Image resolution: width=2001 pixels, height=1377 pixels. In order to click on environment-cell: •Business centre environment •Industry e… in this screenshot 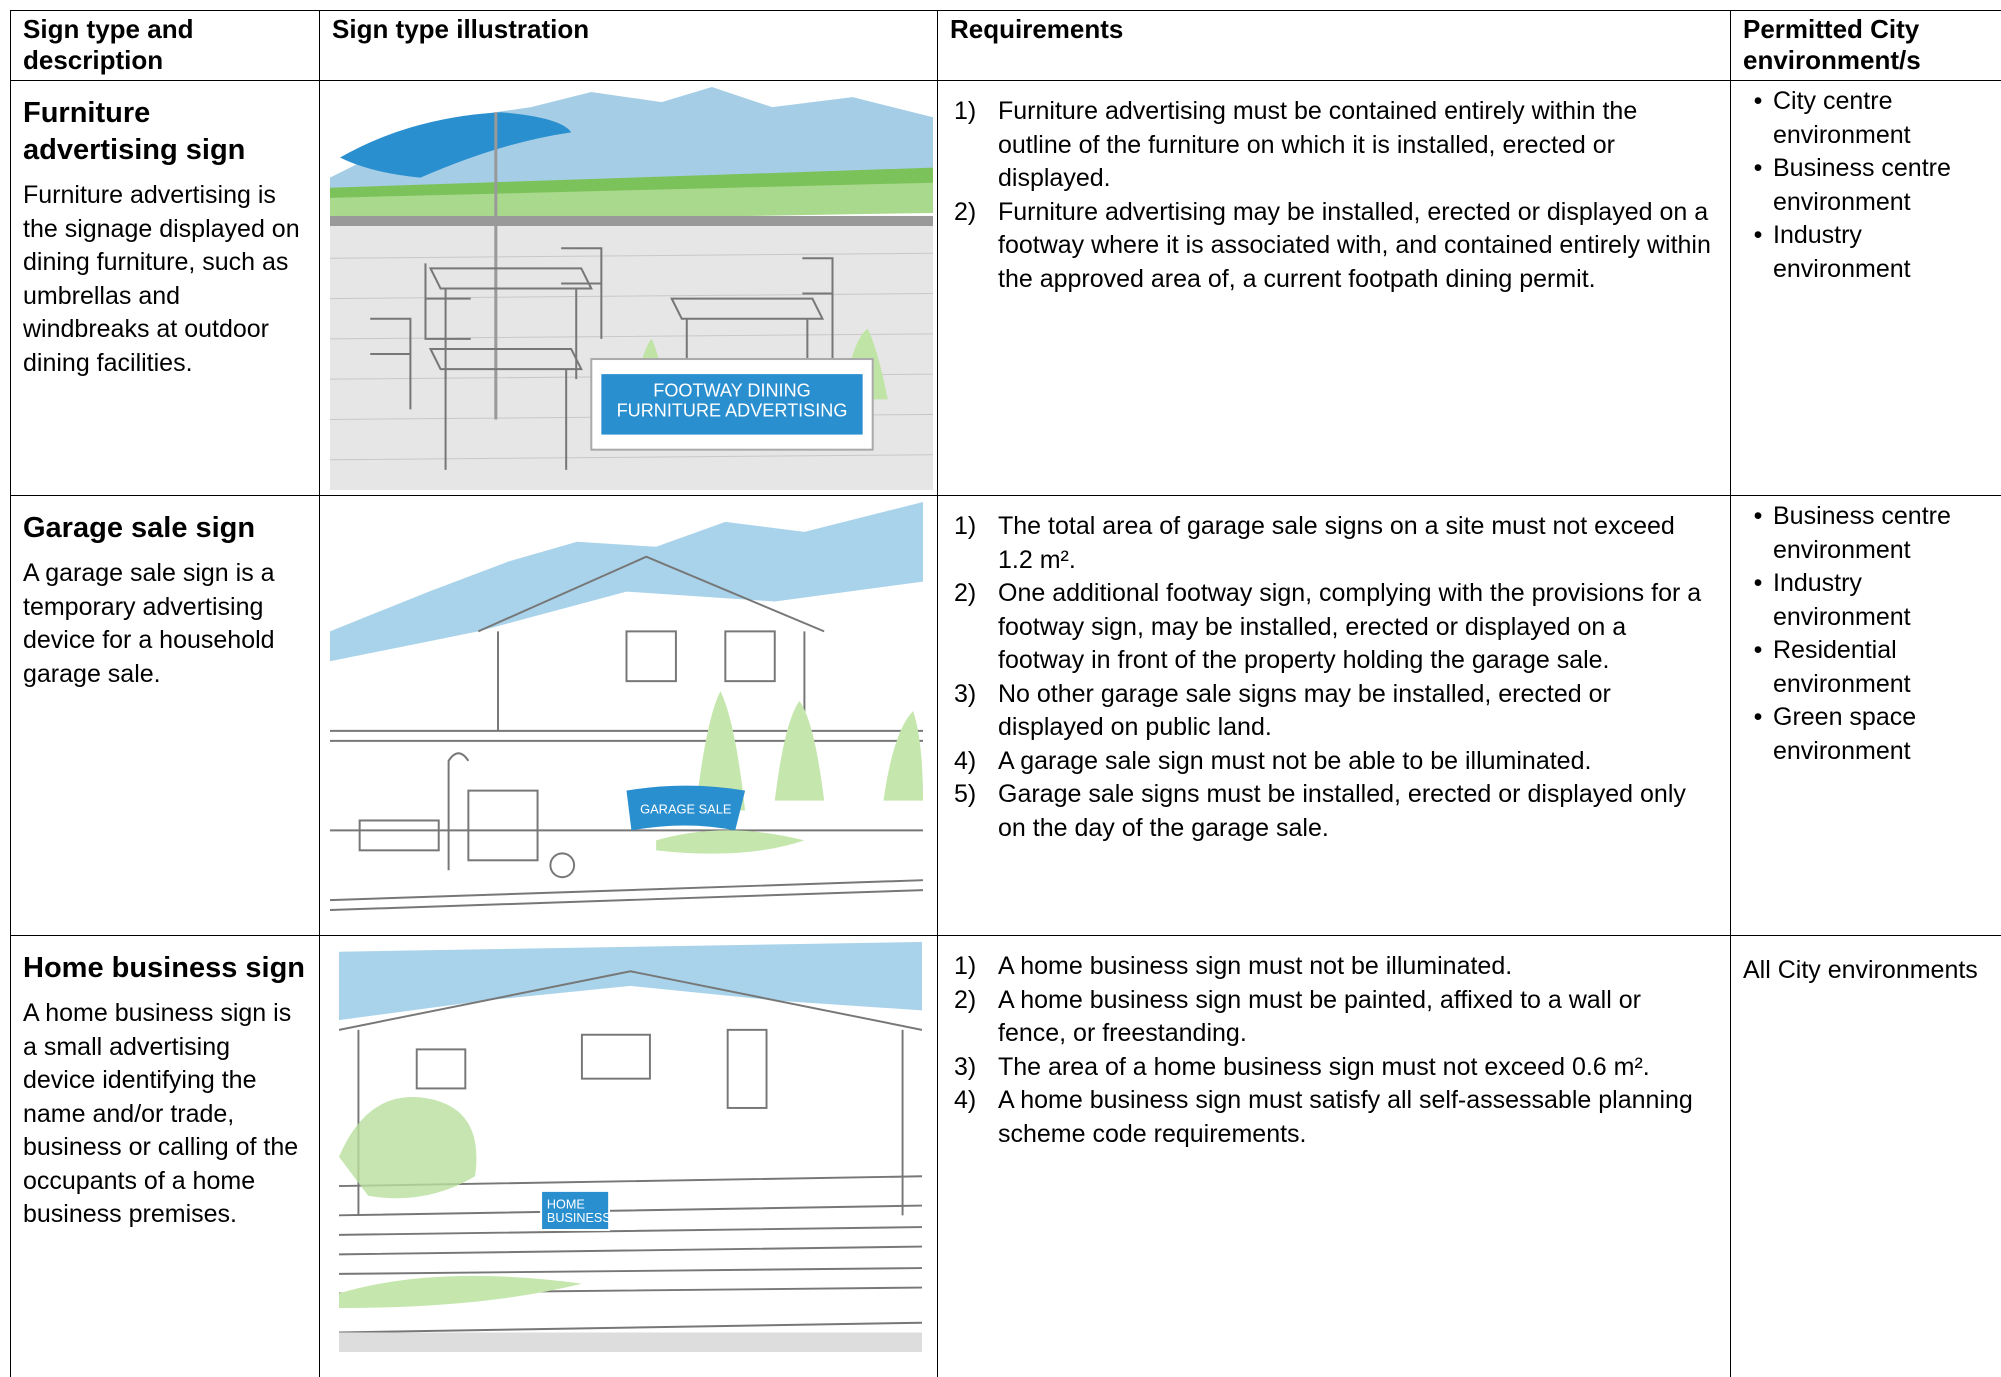, I will do `click(1866, 716)`.